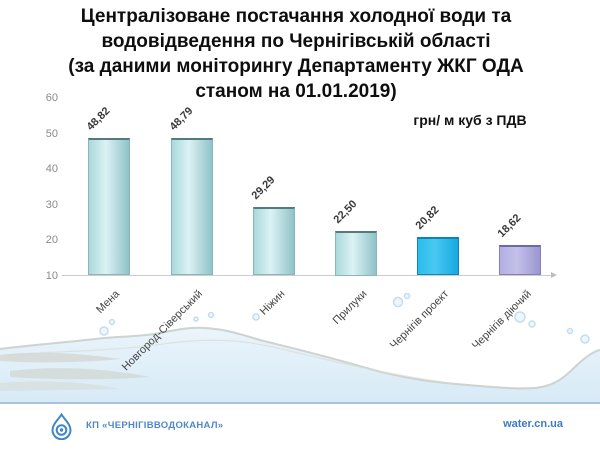 The width and height of the screenshot is (600, 450). Describe the element at coordinates (51, 204) in the screenshot. I see `y-axis-tick-label: 30` at that location.